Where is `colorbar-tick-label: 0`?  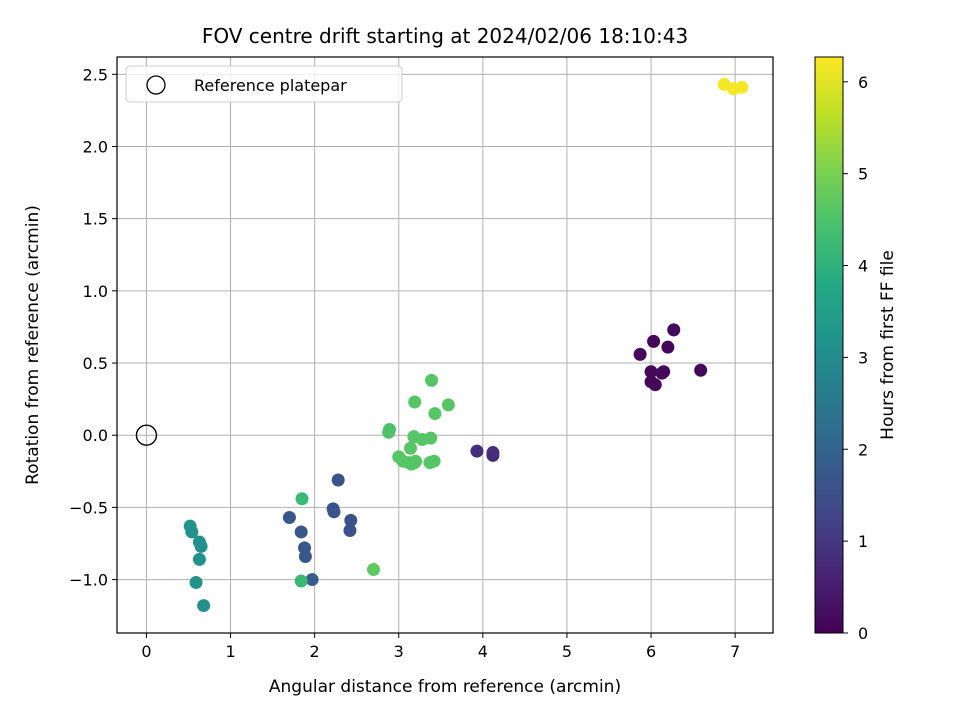
colorbar-tick-label: 0 is located at coordinates (863, 633).